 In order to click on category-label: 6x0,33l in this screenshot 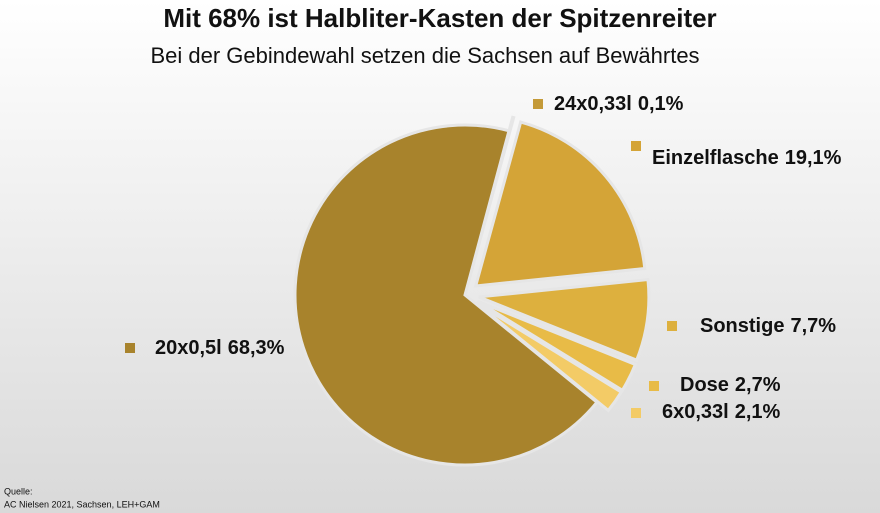, I will do `click(695, 412)`.